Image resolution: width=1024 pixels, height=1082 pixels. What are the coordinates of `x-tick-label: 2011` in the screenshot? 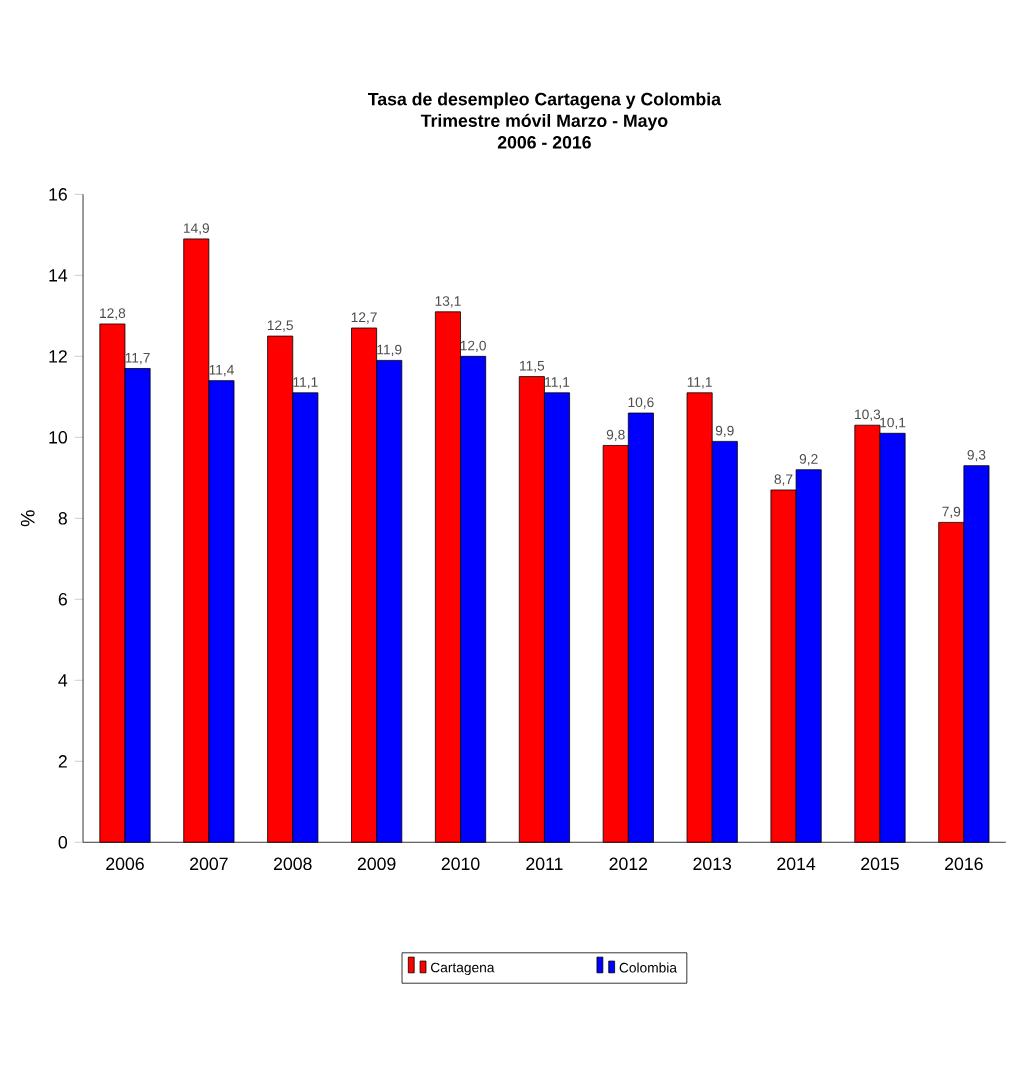 It's located at (544, 864).